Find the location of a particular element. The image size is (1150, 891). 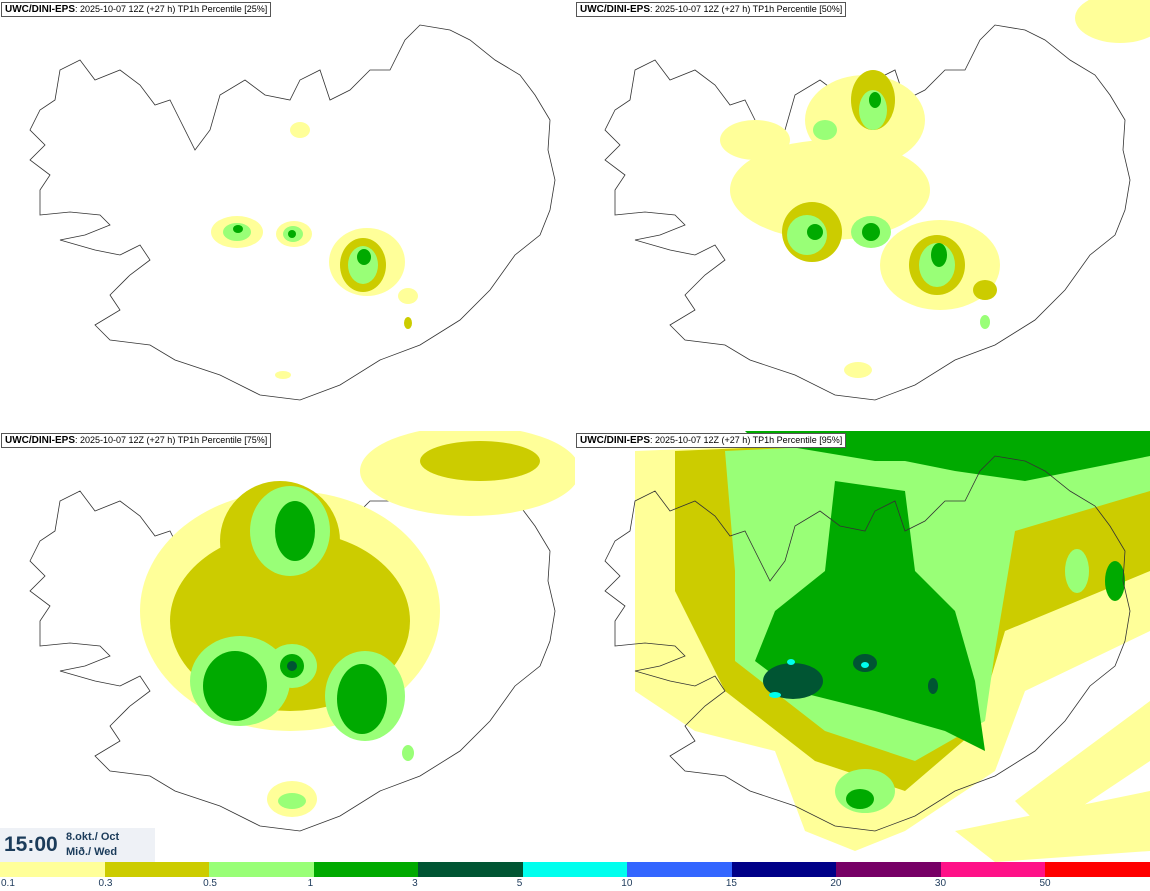

legend-tick-label: 5 is located at coordinates (519, 883).